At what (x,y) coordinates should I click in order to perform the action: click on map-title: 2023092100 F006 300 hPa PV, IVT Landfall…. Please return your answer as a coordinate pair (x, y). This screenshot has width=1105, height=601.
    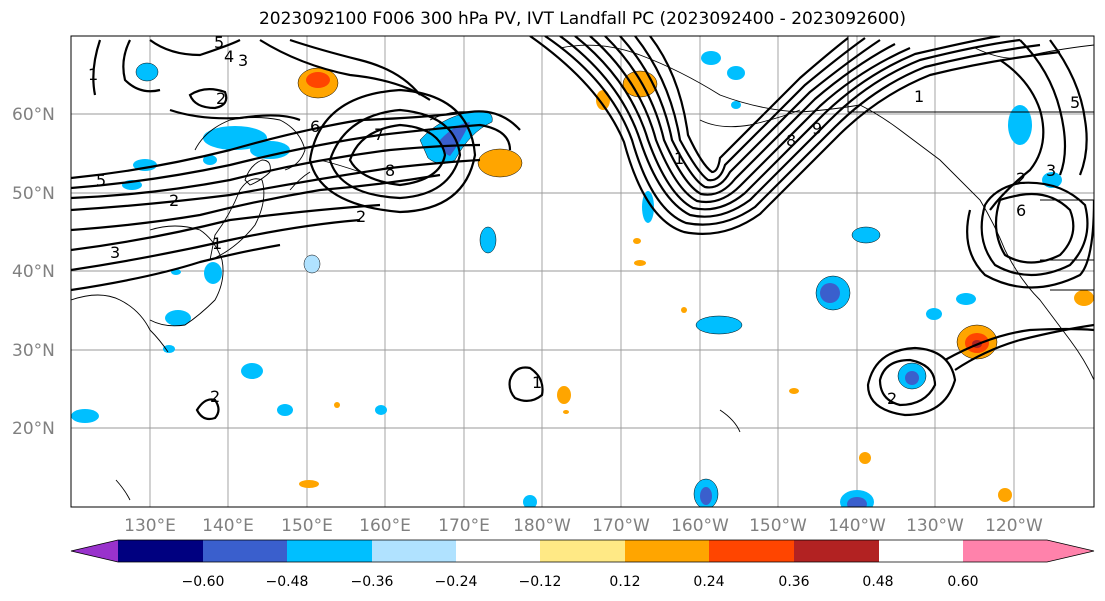
    Looking at the image, I should click on (582, 19).